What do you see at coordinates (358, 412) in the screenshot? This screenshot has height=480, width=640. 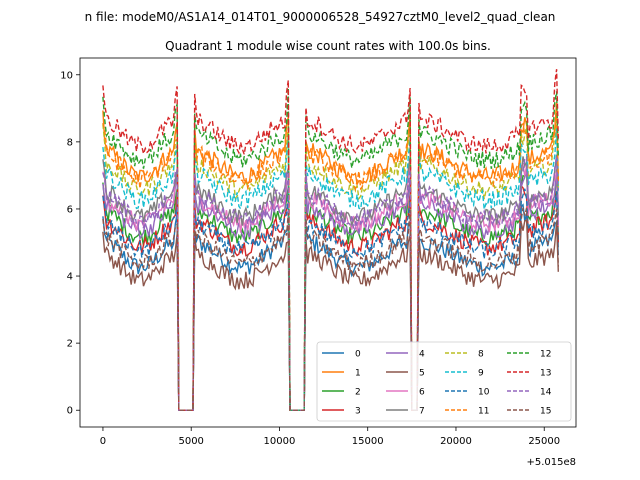 I see `legend-label-3: 3` at bounding box center [358, 412].